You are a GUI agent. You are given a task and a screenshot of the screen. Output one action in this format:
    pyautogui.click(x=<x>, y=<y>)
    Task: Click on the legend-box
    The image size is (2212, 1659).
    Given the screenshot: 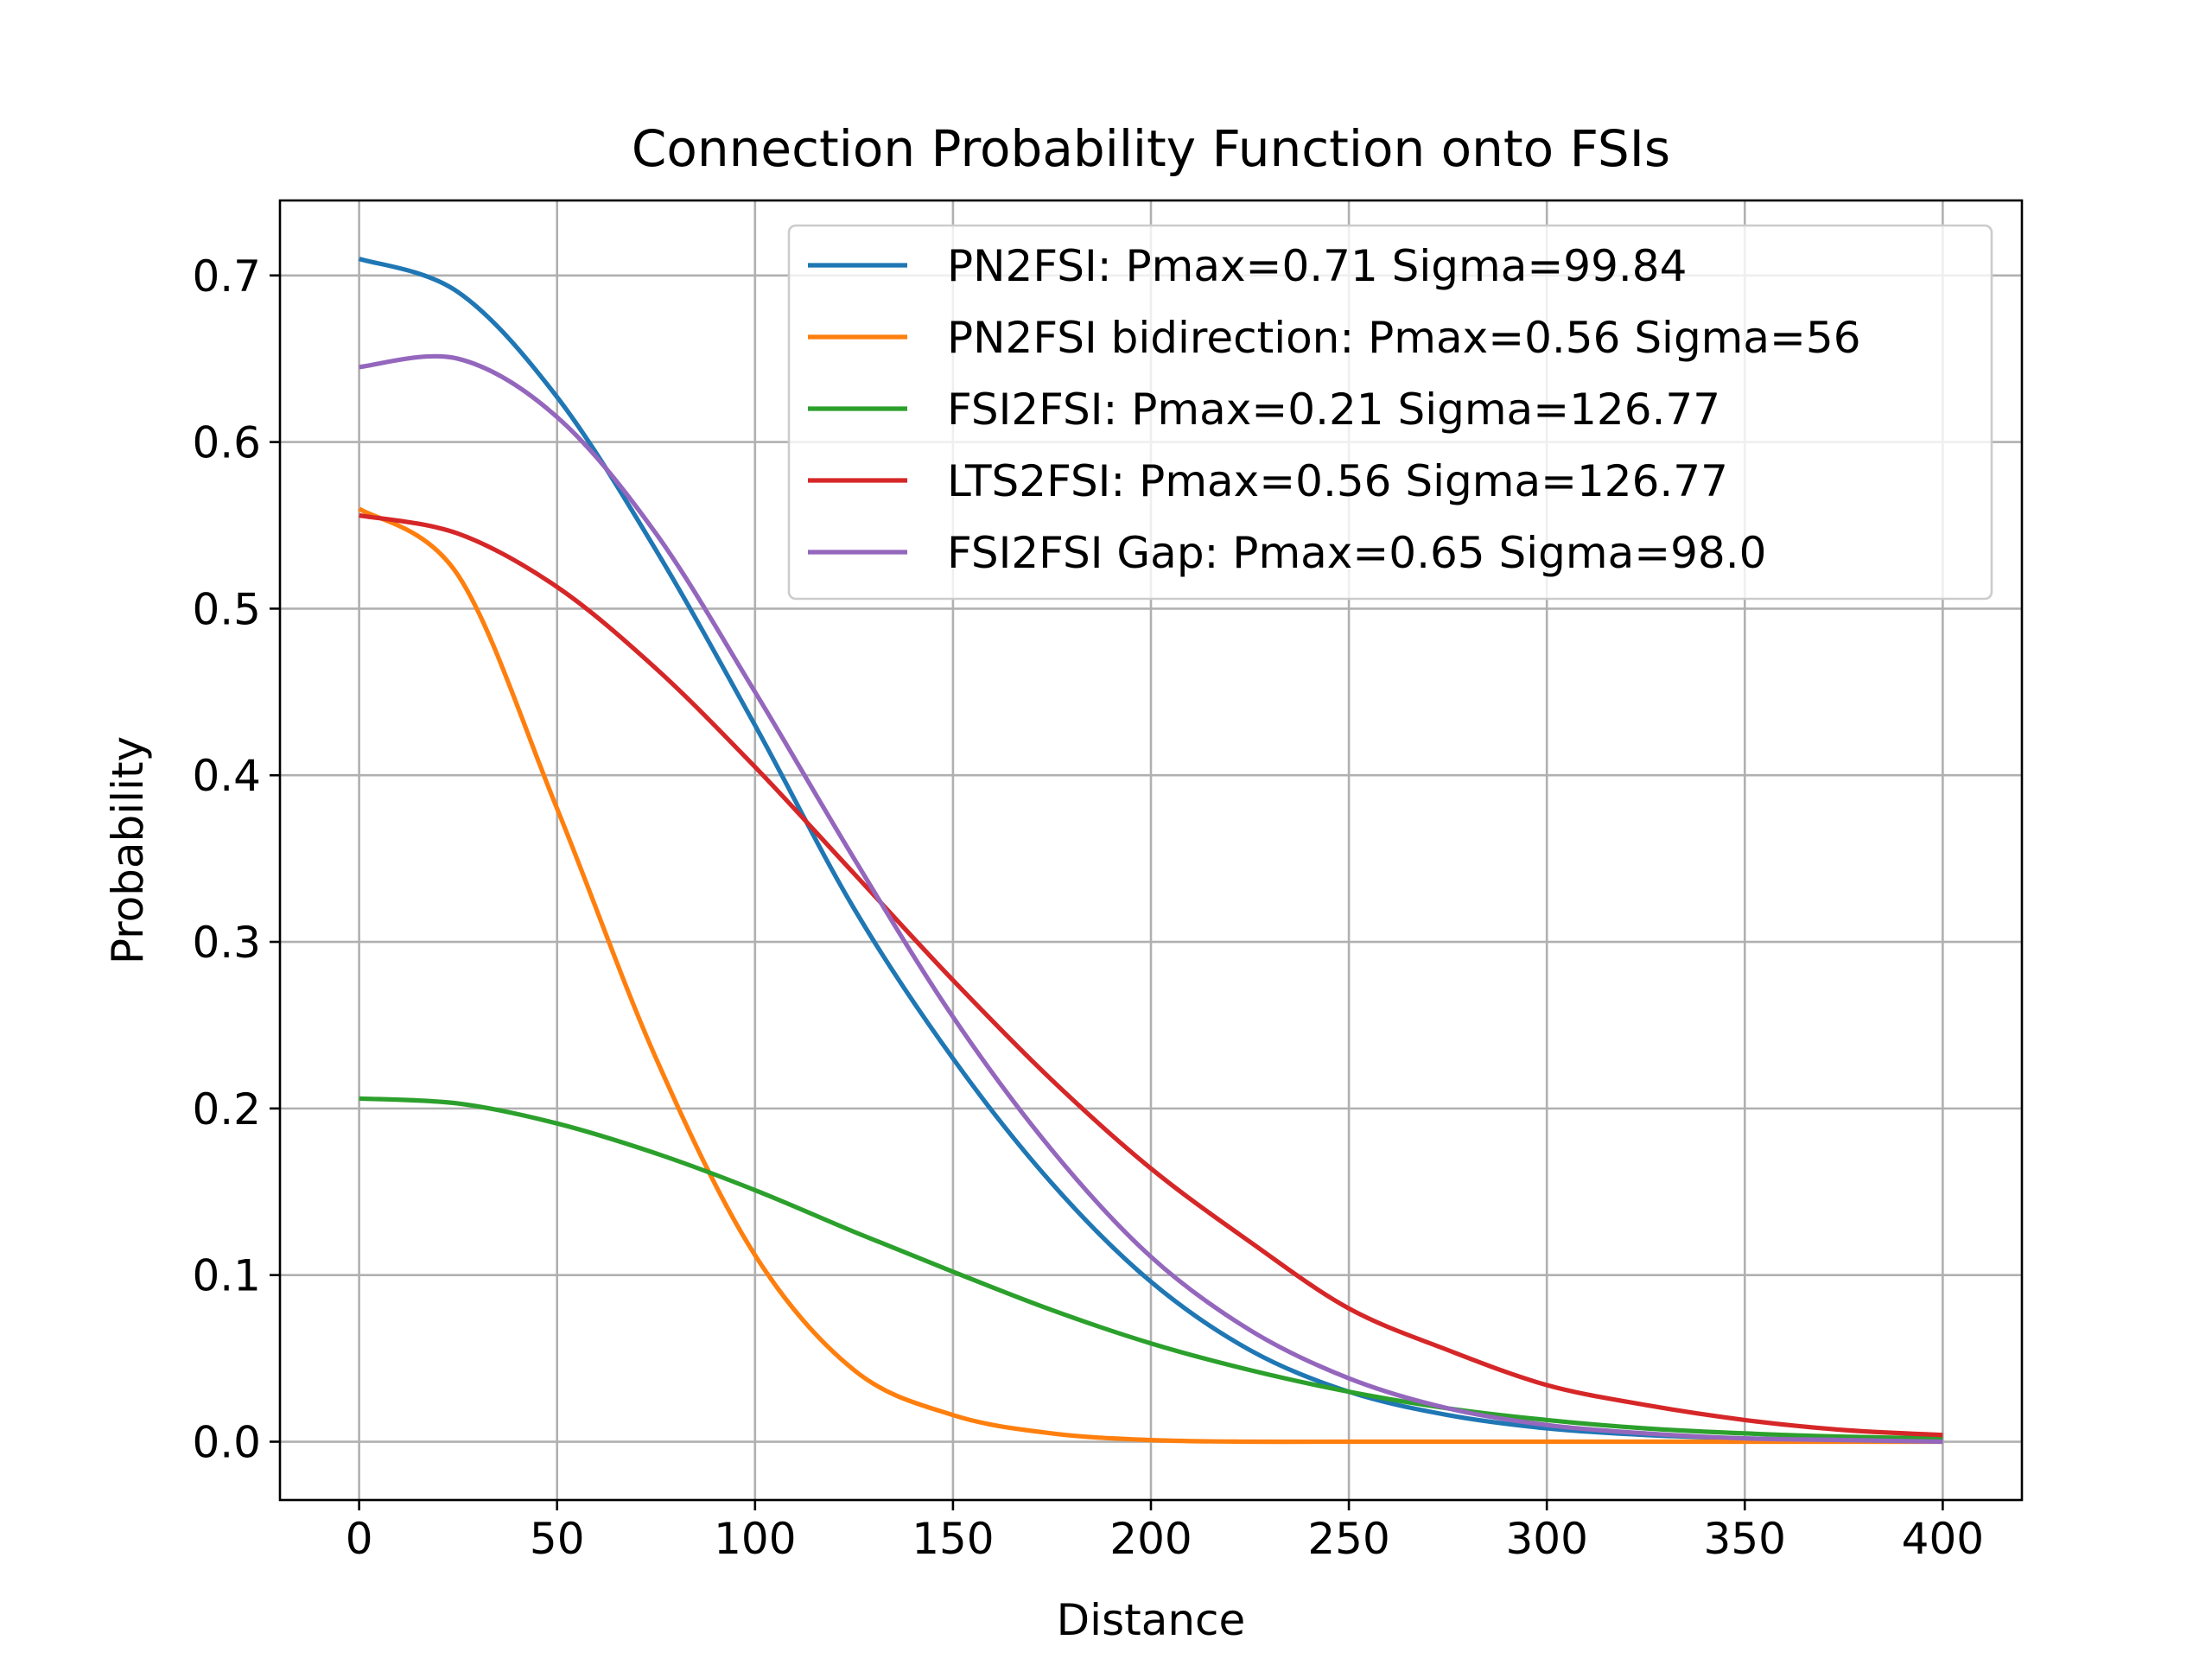 What is the action you would take?
    pyautogui.click(x=1390, y=412)
    